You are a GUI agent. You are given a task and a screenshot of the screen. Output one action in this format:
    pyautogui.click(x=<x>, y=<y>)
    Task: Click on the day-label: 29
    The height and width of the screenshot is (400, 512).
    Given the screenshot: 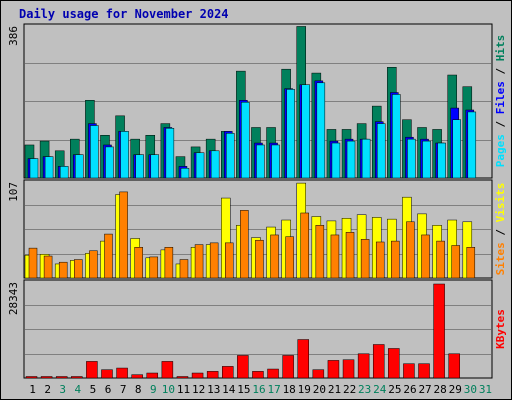 What is the action you would take?
    pyautogui.click(x=455, y=389)
    